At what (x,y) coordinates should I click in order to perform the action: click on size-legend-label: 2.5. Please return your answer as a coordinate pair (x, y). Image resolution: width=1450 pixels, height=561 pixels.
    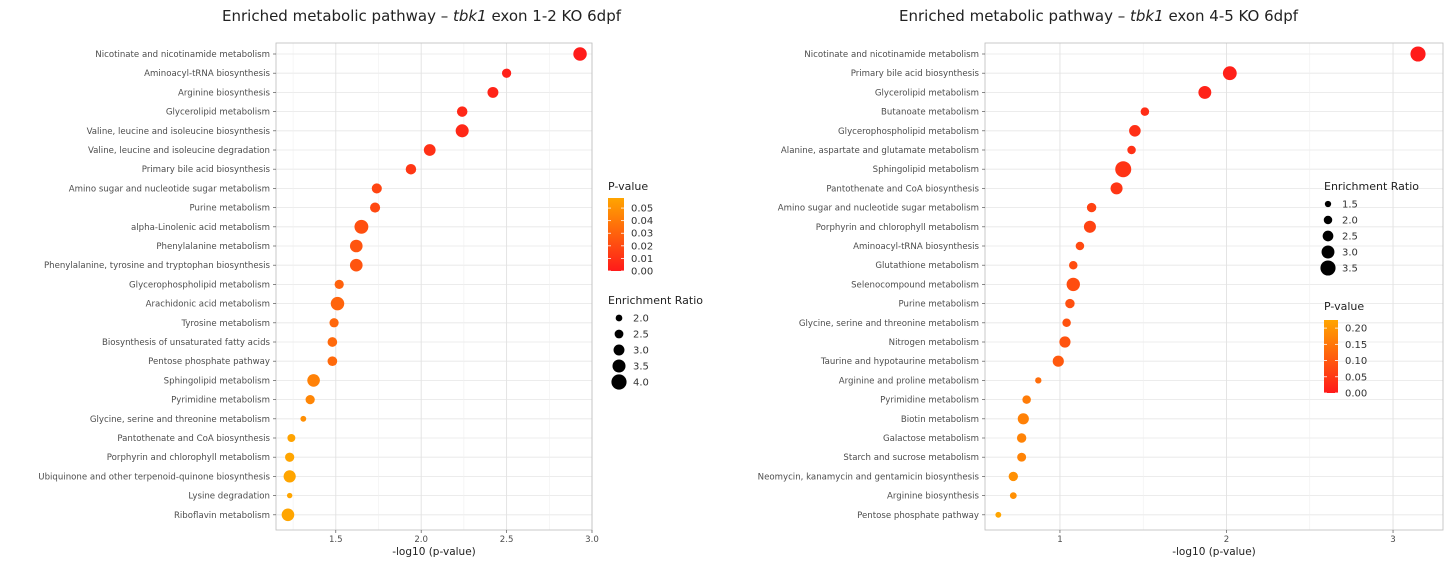
    Looking at the image, I should click on (1350, 237).